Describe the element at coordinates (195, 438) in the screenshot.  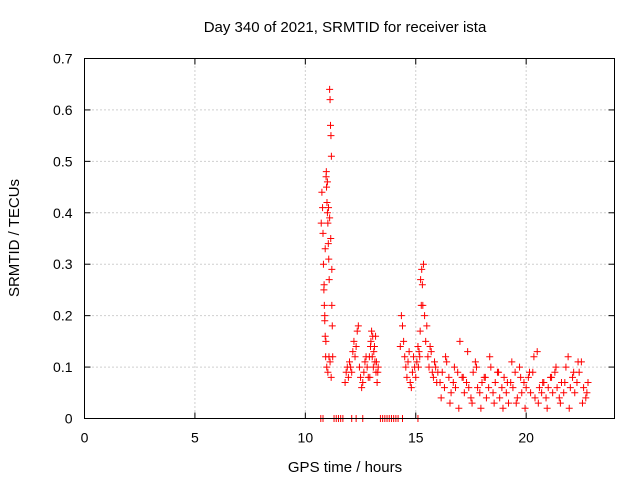
I see `x-tick-label: 5` at that location.